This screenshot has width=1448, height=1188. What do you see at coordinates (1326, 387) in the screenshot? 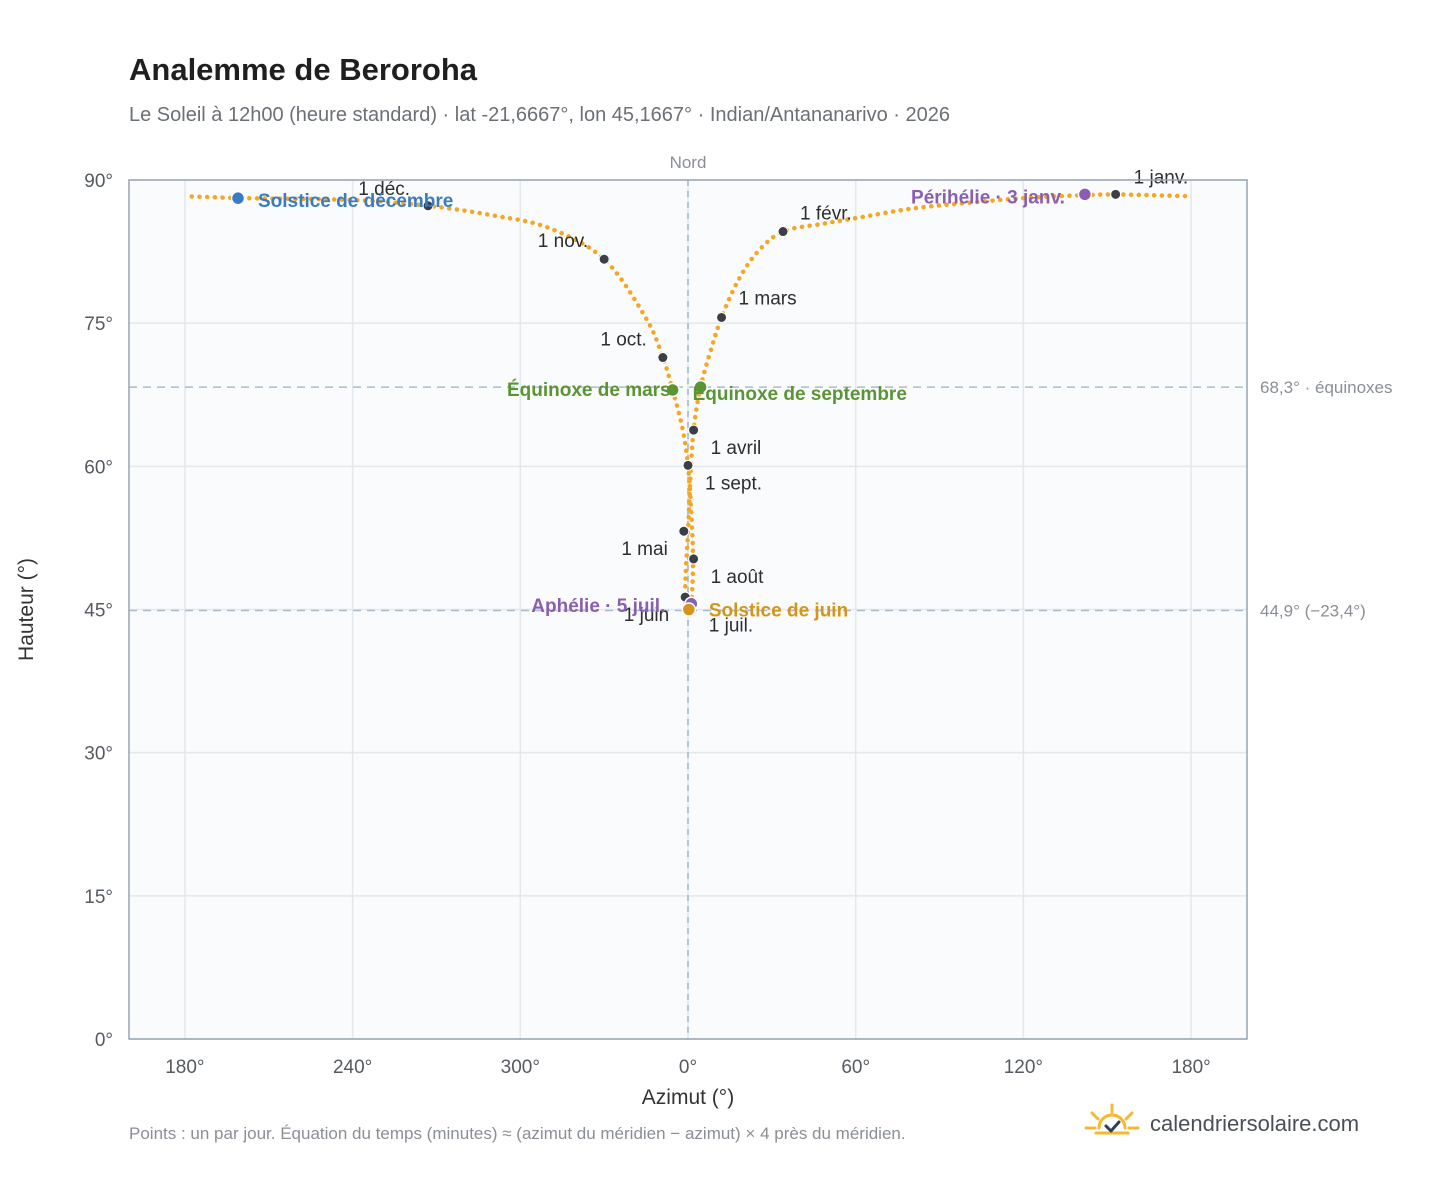
I see `reference-label-0: 68,3° · équinoxes` at bounding box center [1326, 387].